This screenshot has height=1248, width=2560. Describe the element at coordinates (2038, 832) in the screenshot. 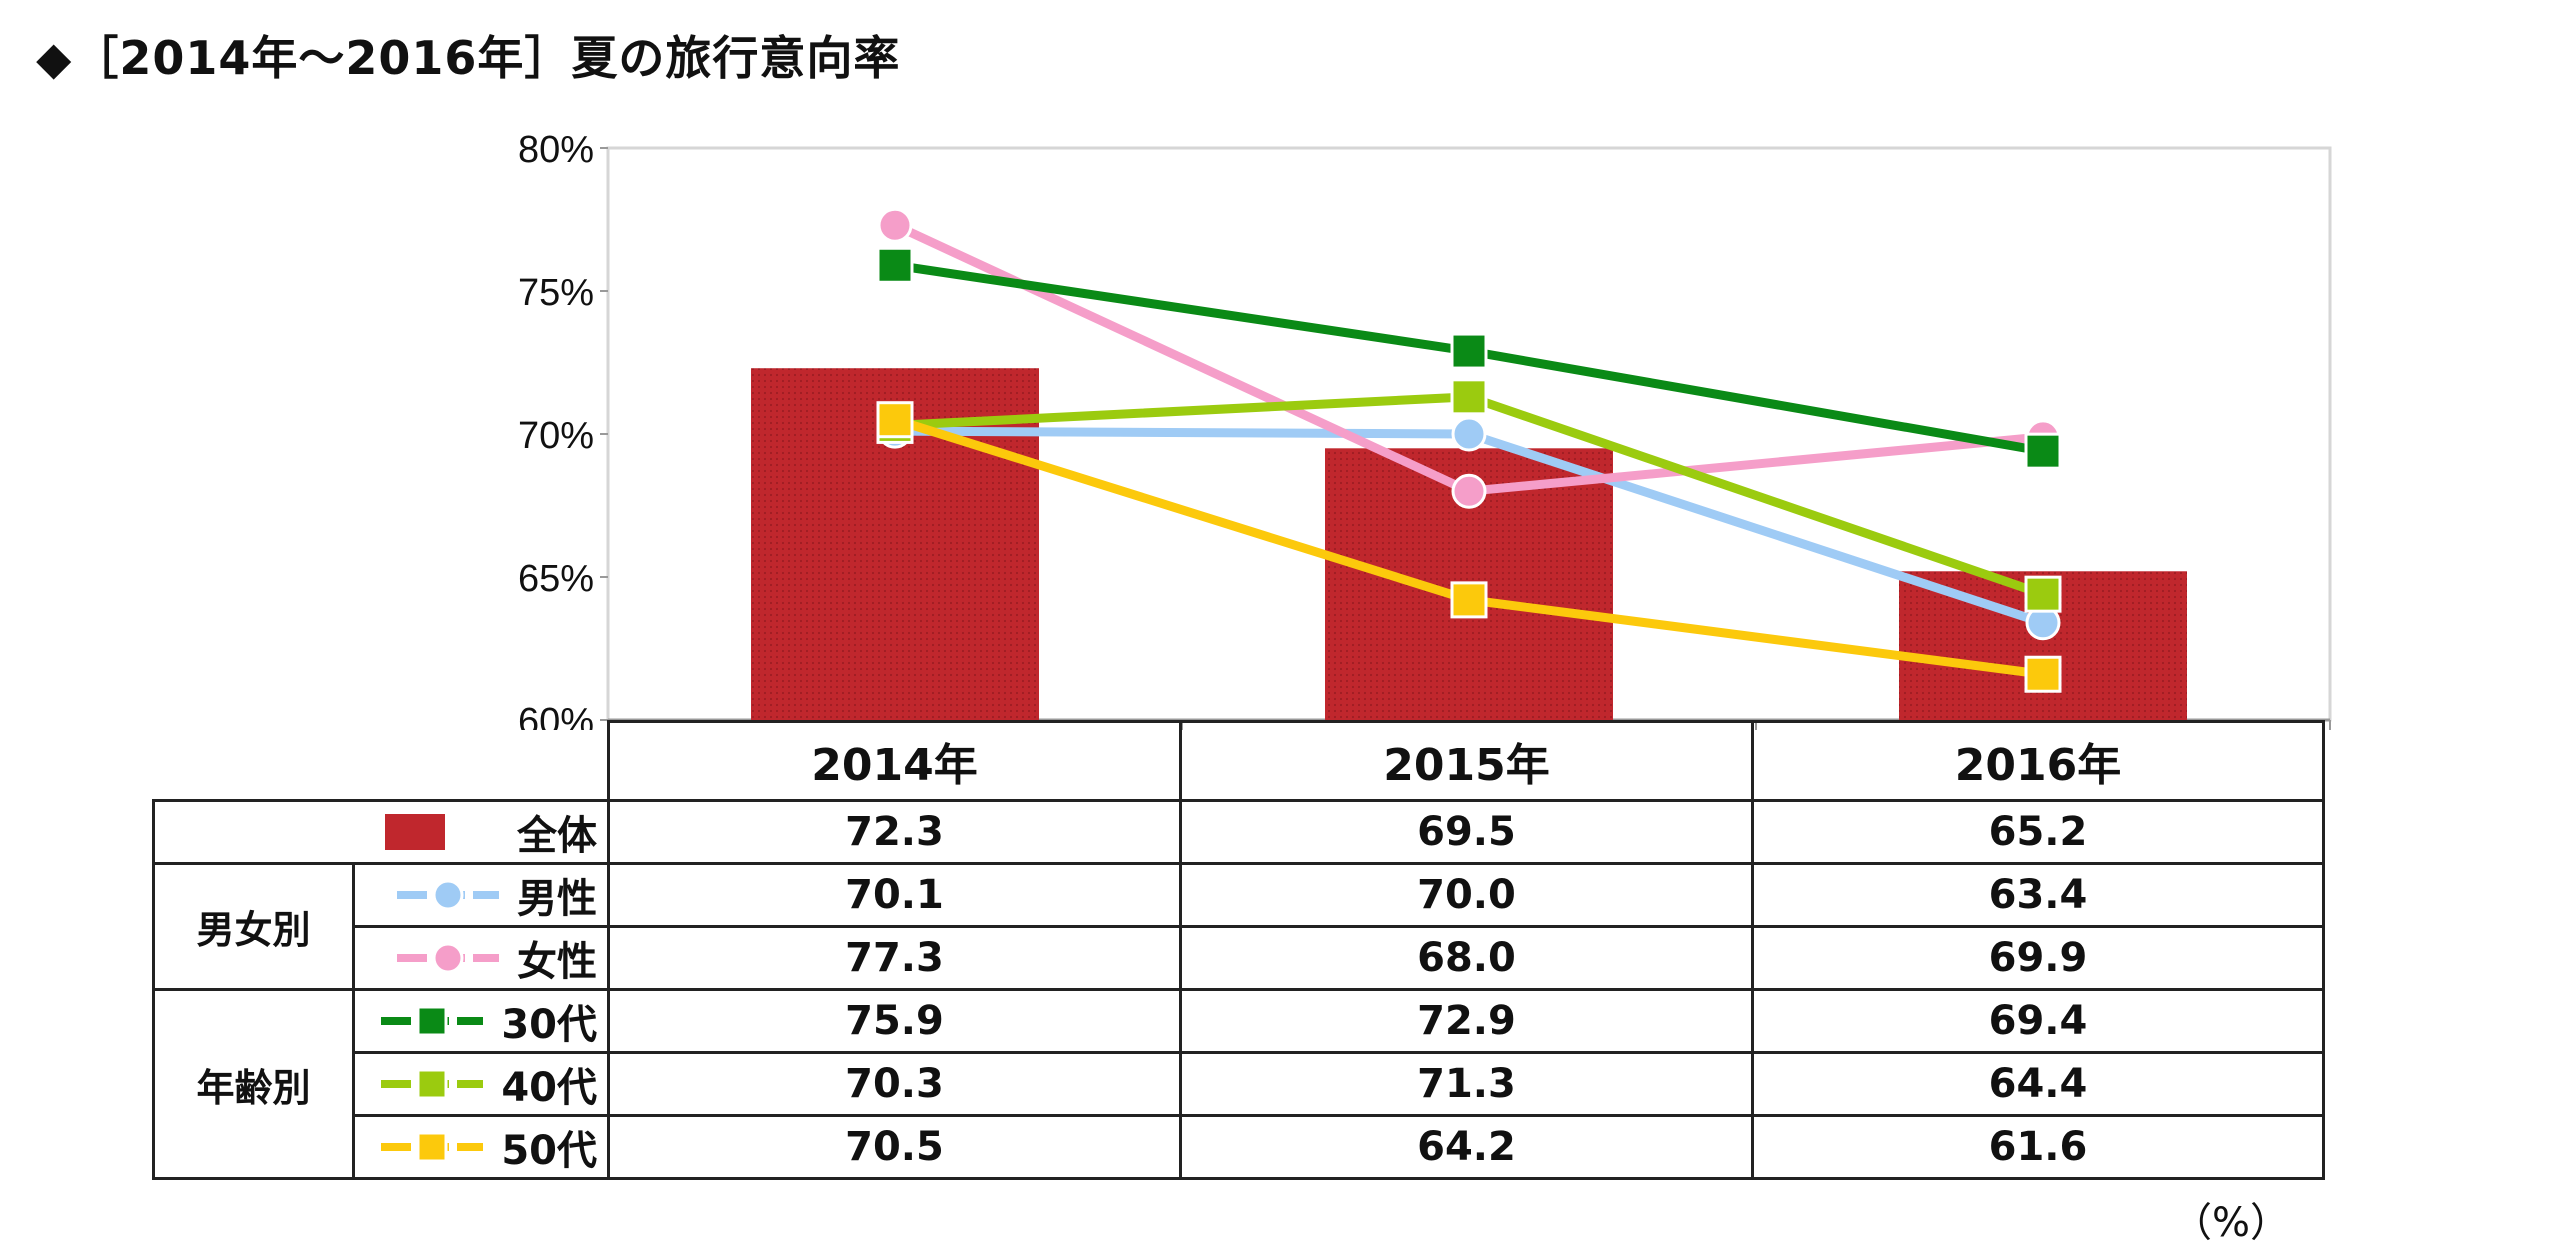

I see `table-cell: 65.2` at that location.